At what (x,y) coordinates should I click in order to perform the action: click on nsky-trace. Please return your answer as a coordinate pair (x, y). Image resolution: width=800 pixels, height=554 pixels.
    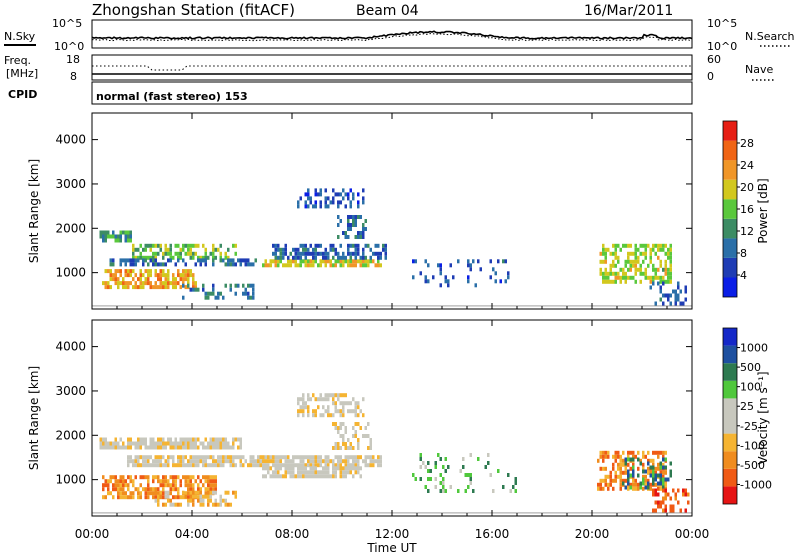
    Looking at the image, I should click on (392, 35).